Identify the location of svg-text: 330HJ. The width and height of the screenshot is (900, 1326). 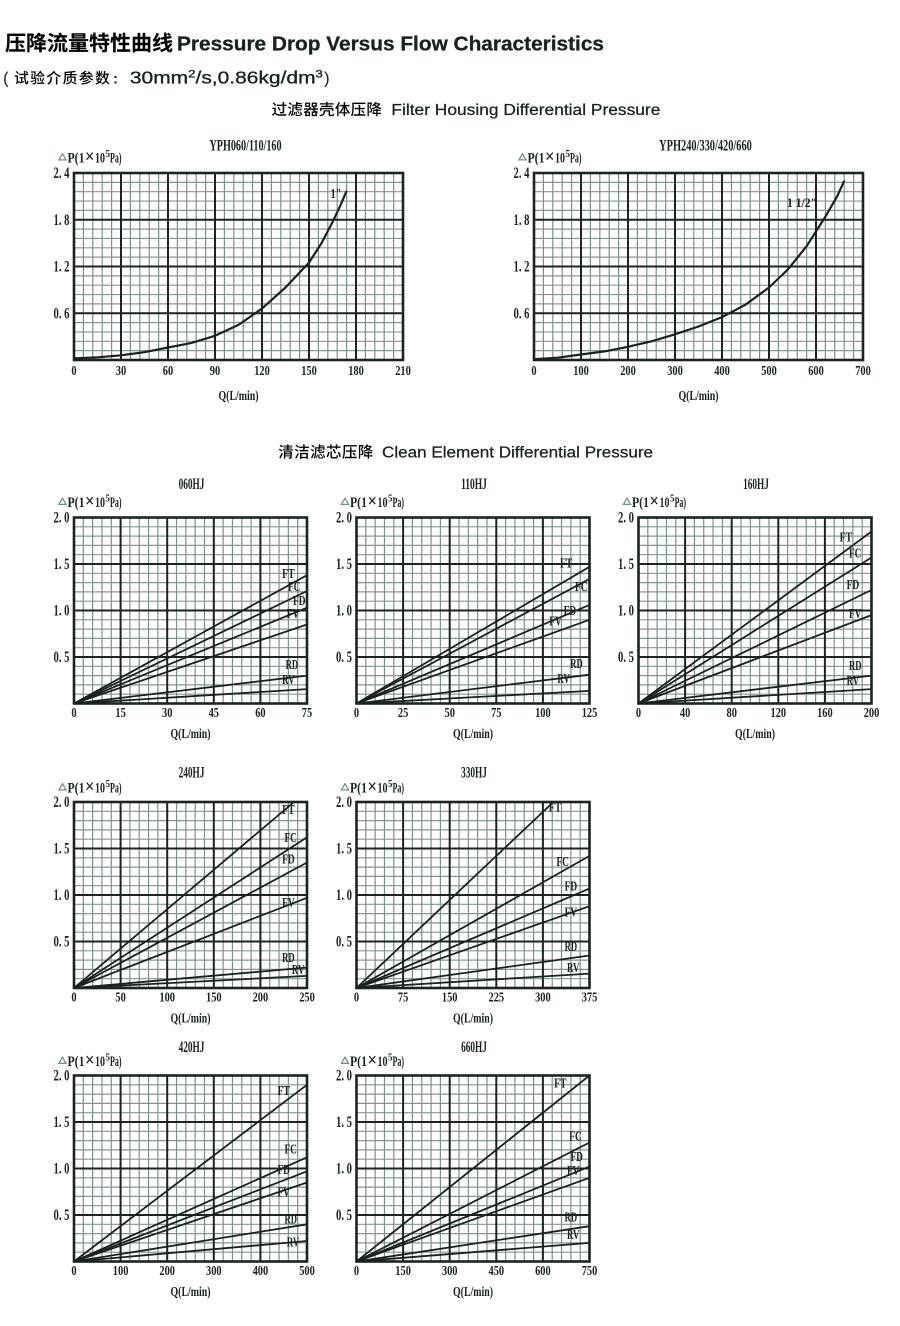
(474, 773).